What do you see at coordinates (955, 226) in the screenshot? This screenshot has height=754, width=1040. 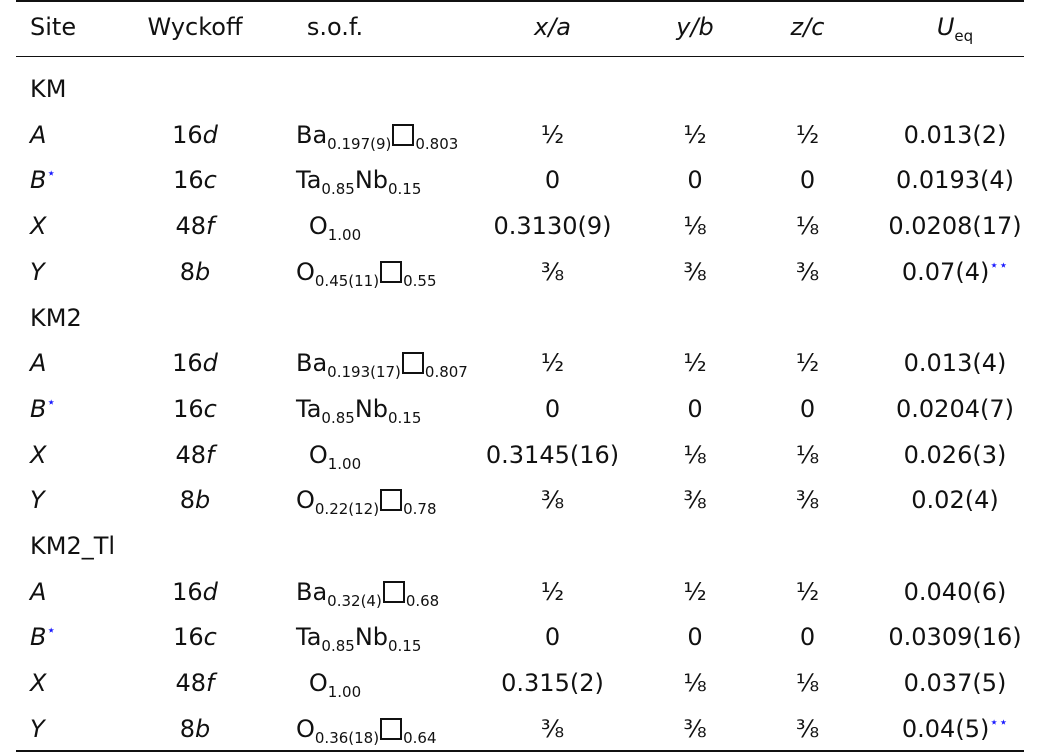 I see `ueq-value: 0.0208(17)` at bounding box center [955, 226].